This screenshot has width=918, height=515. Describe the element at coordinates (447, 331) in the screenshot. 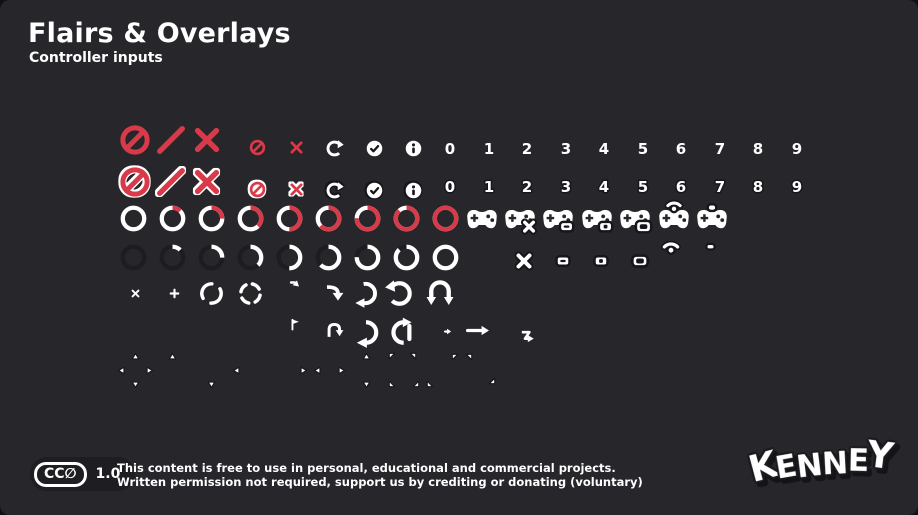

I see `arrow-right-small-icon` at that location.